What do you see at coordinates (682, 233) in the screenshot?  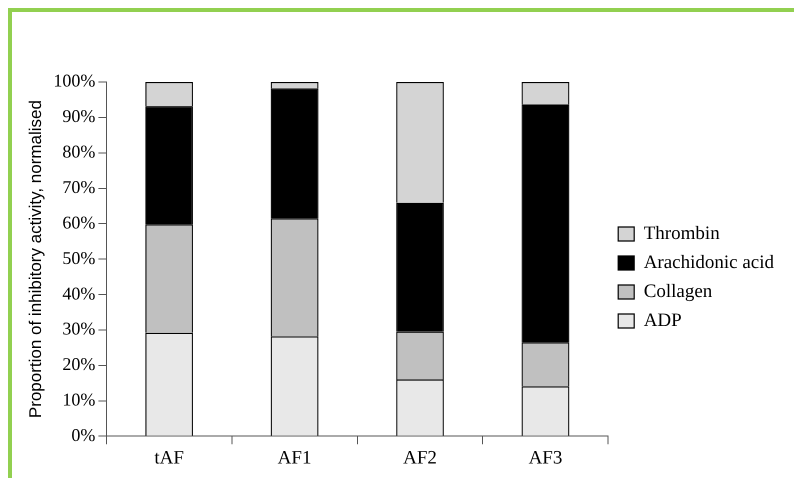 I see `legend-label: Thrombin` at bounding box center [682, 233].